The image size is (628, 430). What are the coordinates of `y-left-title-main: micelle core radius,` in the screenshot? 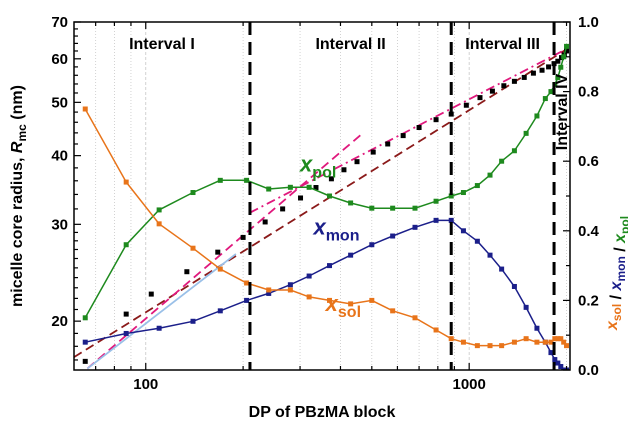 It's located at (17, 230).